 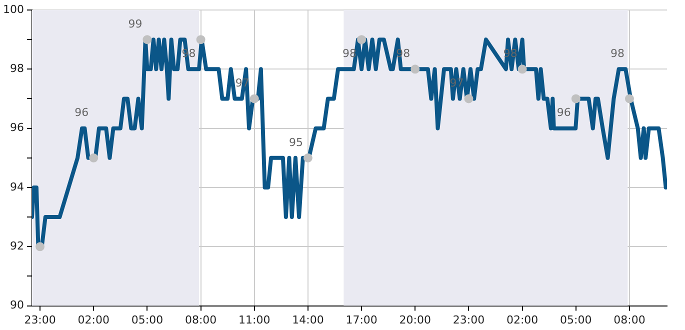 What do you see at coordinates (17, 187) in the screenshot?
I see `y-tick-label: 94` at bounding box center [17, 187].